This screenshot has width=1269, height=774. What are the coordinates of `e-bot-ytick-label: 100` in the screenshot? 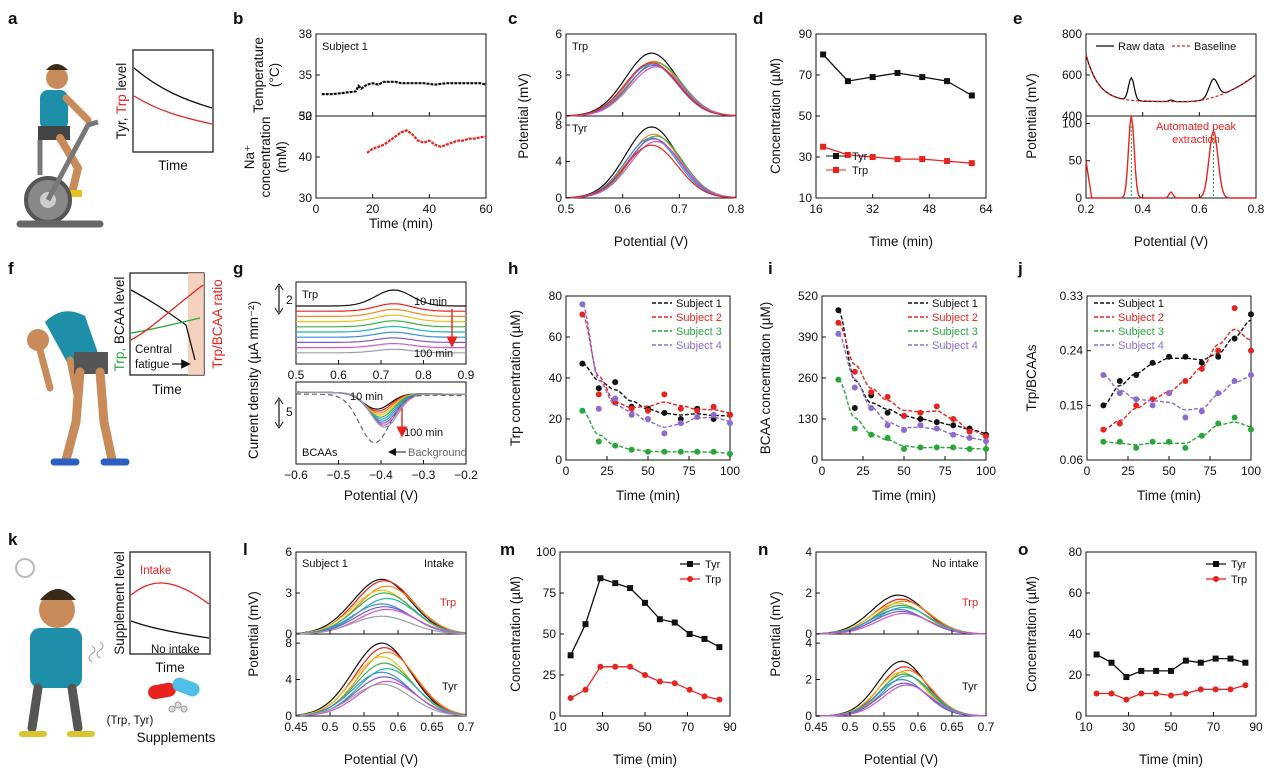 It's located at (1072, 123).